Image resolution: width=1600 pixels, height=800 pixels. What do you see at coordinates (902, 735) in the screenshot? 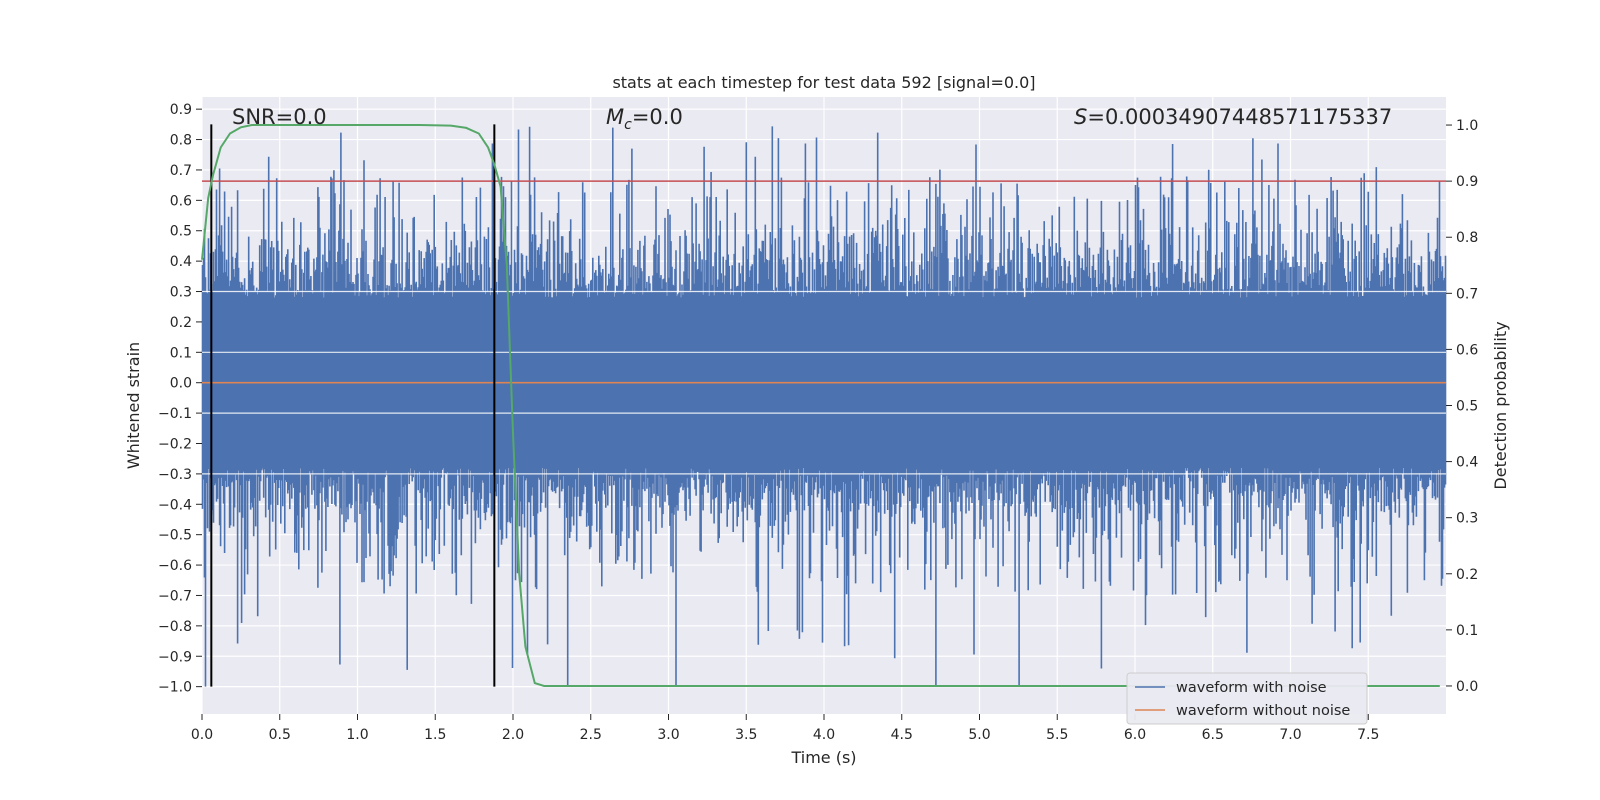
I see `x-tick-label: 4.5` at bounding box center [902, 735].